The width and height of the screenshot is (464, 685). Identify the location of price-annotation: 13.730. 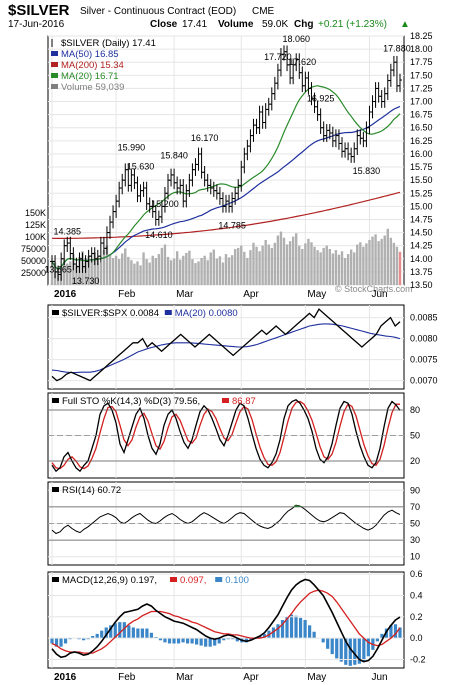
(86, 281).